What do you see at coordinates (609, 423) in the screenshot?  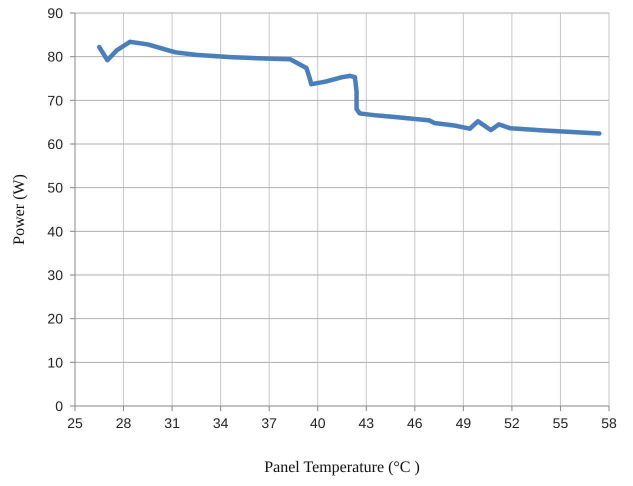 I see `x-tick-label: 58` at bounding box center [609, 423].